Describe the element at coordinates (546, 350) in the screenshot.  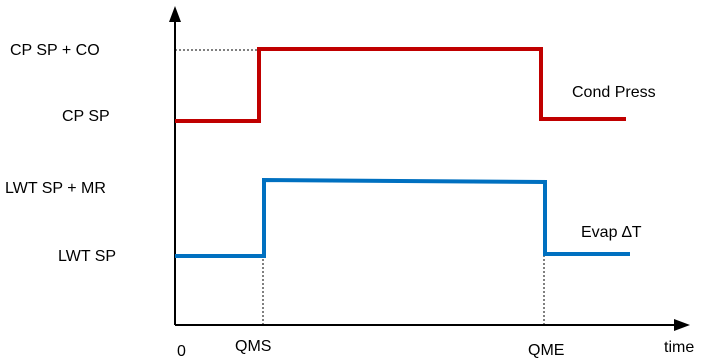
I see `label-qme: QME` at that location.